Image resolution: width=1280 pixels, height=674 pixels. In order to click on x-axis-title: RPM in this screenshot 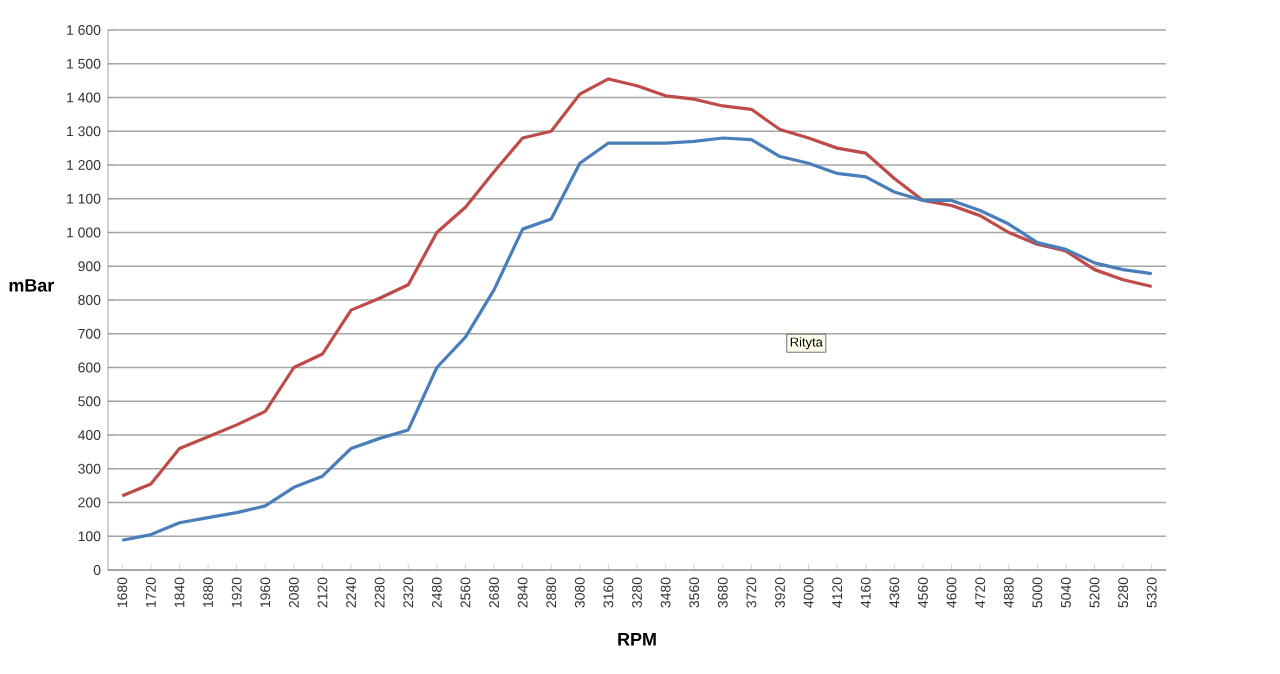, I will do `click(637, 639)`.